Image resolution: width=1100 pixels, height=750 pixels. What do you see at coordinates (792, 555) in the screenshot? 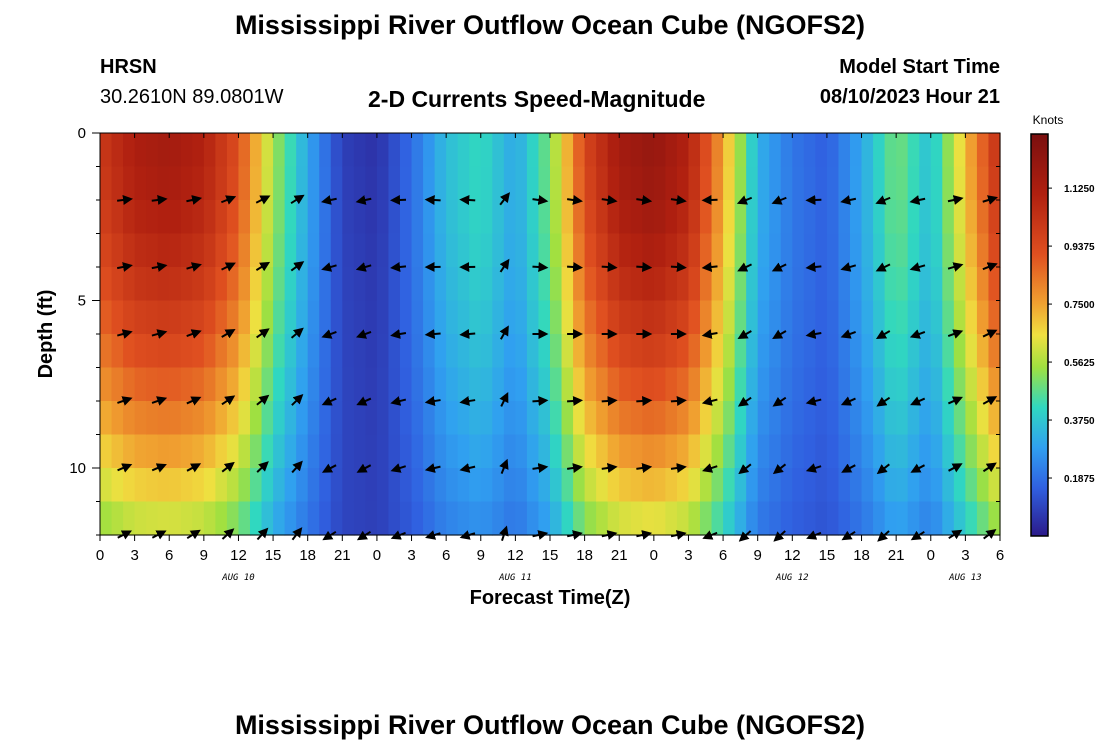
I see `x-tick-label: 12` at bounding box center [792, 555].